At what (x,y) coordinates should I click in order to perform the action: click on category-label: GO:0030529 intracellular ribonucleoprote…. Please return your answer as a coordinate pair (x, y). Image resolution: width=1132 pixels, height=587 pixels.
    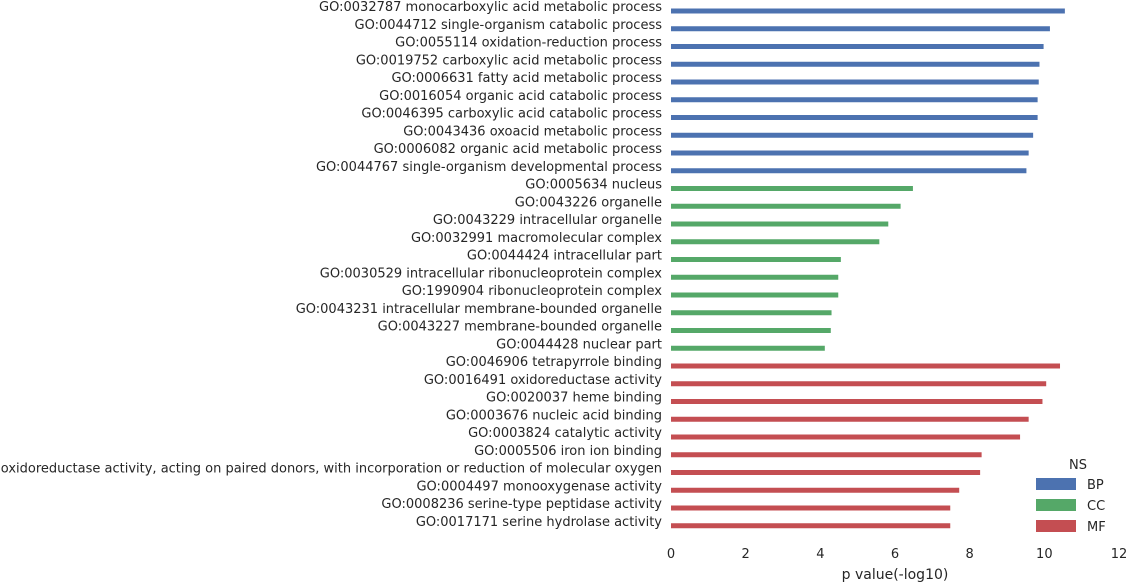
    Looking at the image, I should click on (491, 273).